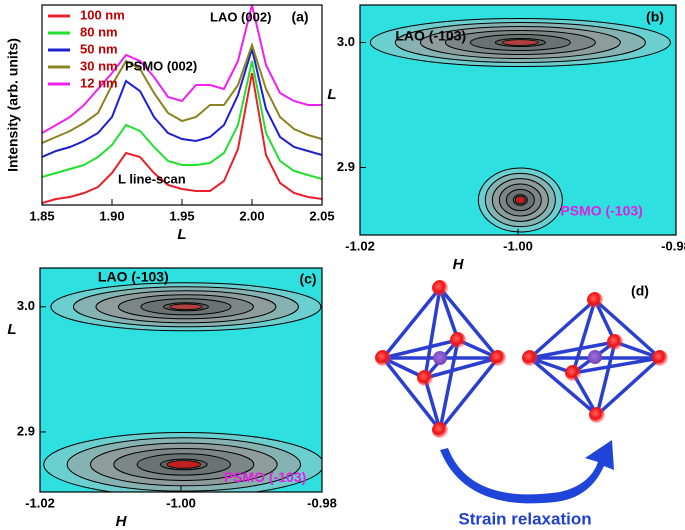  I want to click on legend-label: 30 nm, so click(99, 65).